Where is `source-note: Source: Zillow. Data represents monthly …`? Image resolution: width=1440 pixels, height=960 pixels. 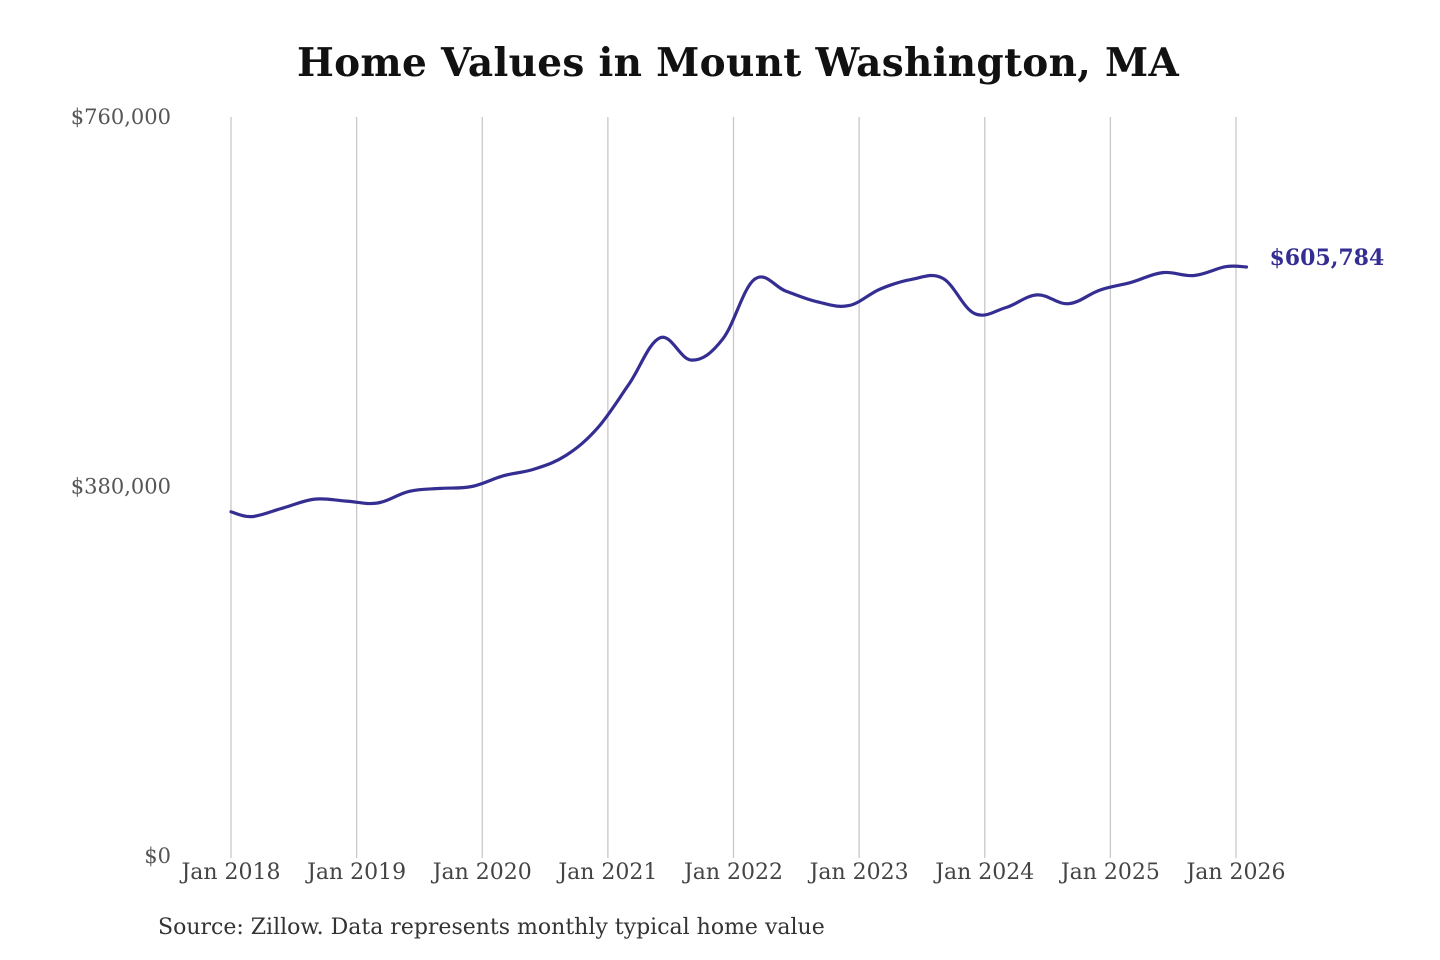
source-note: Source: Zillow. Data represents monthly … is located at coordinates (491, 927).